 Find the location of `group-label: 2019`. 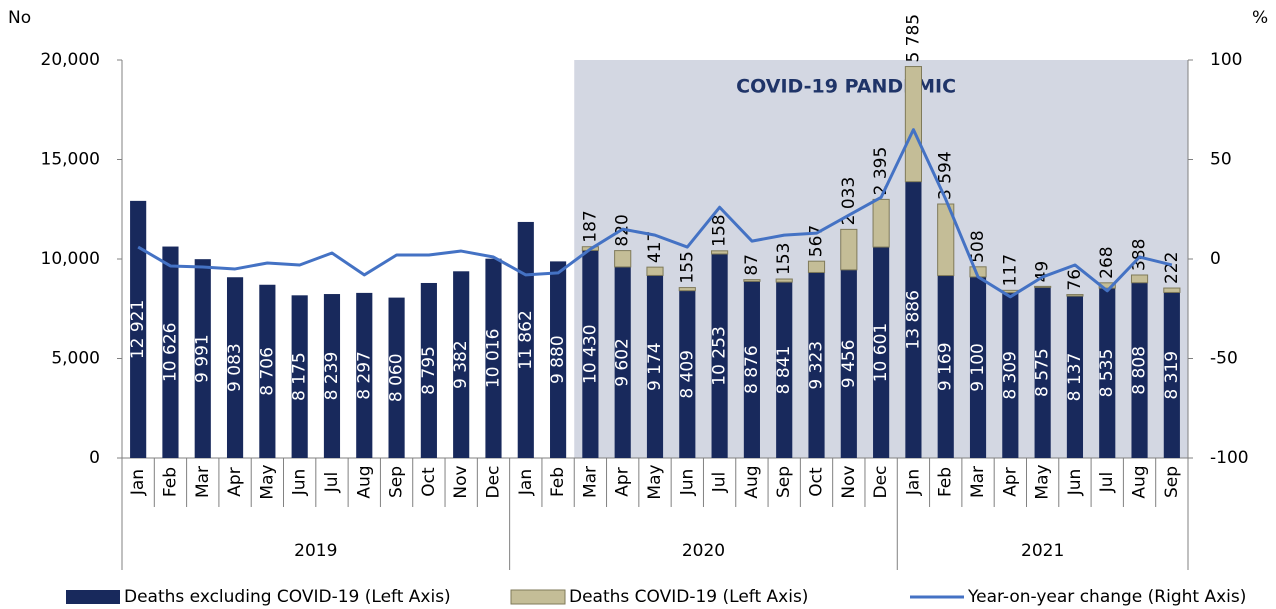

group-label: 2019 is located at coordinates (315, 551).